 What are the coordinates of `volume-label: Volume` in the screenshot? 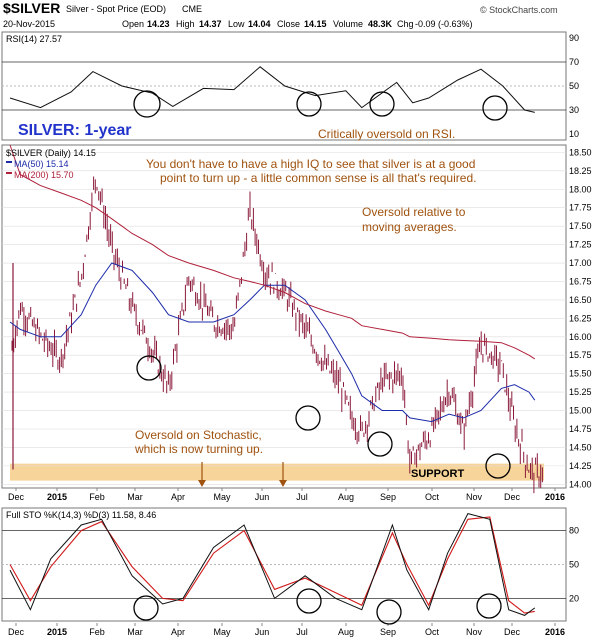 It's located at (348, 24).